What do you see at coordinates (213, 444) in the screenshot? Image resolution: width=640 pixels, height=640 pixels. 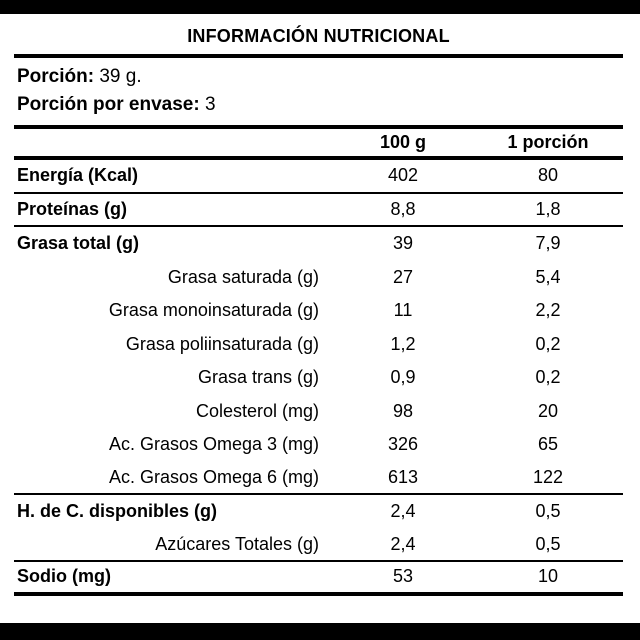 I see `row-label: Ac. Grasos Omega 3 (mg)` at bounding box center [213, 444].